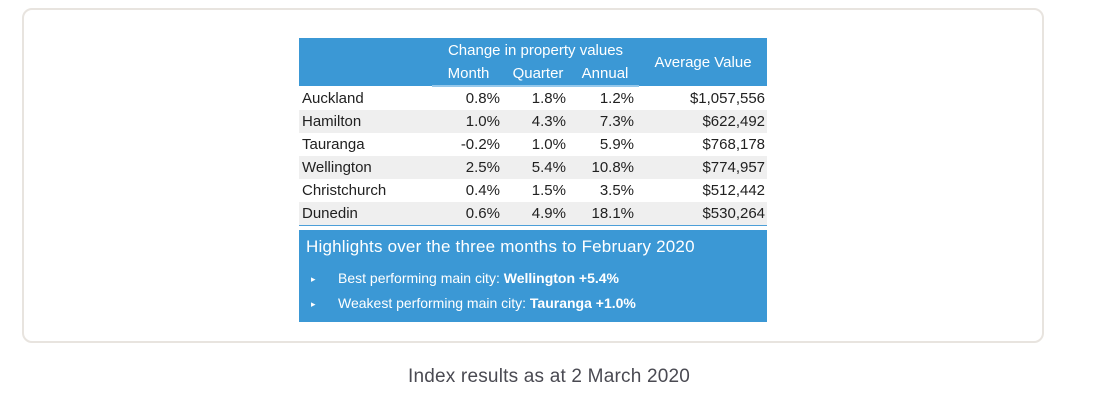 This screenshot has height=403, width=1098. I want to click on table-header-row-group: Change in property values Average Value, so click(533, 62).